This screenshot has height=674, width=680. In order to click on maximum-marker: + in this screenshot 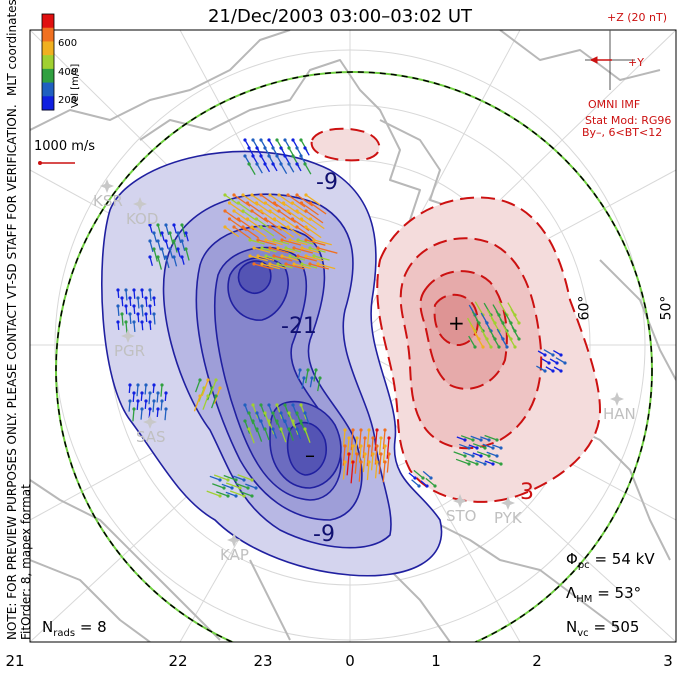, I will do `click(456, 323)`.